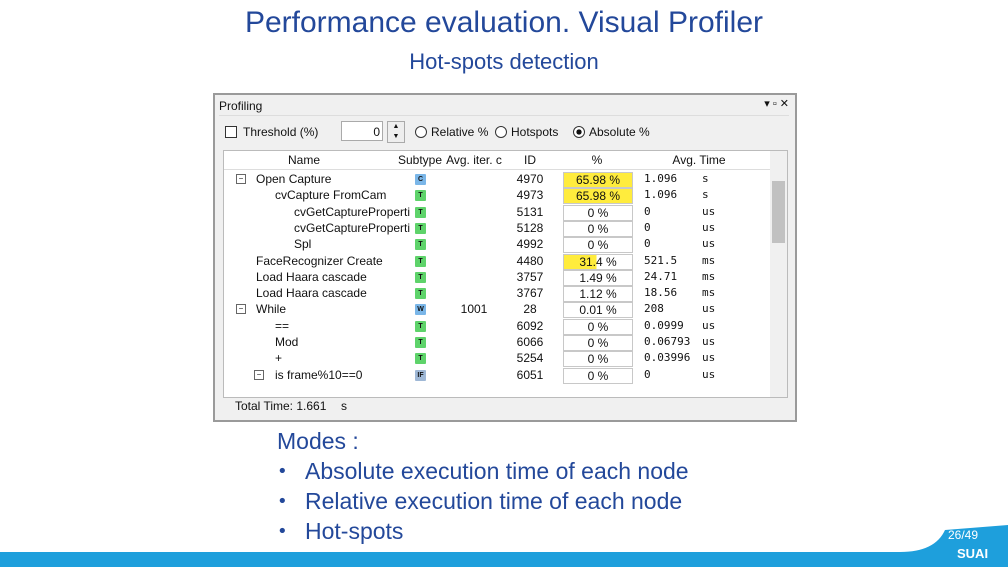  What do you see at coordinates (667, 341) in the screenshot?
I see `avg-time: 0.06793` at bounding box center [667, 341].